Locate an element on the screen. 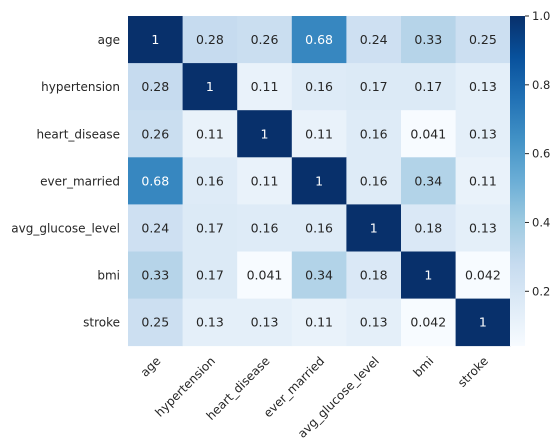 This screenshot has height=446, width=560. cell-value-label: 0.68 is located at coordinates (319, 39).